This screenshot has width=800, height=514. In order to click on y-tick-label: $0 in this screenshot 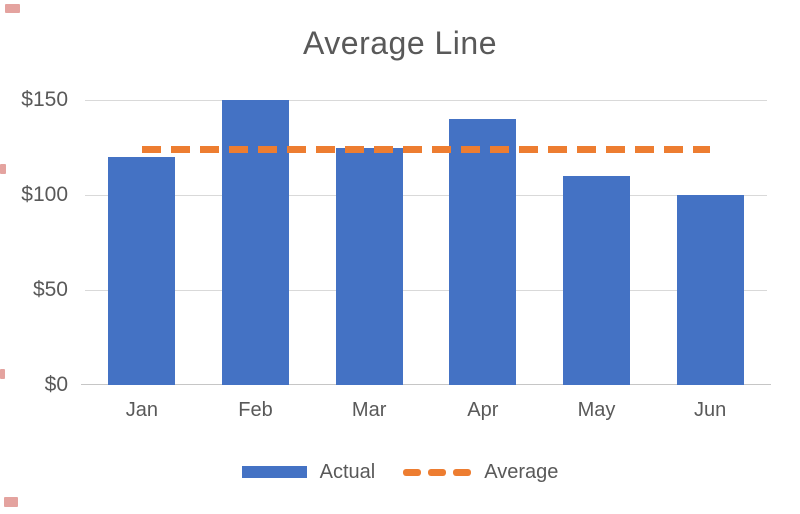, I will do `click(56, 384)`.